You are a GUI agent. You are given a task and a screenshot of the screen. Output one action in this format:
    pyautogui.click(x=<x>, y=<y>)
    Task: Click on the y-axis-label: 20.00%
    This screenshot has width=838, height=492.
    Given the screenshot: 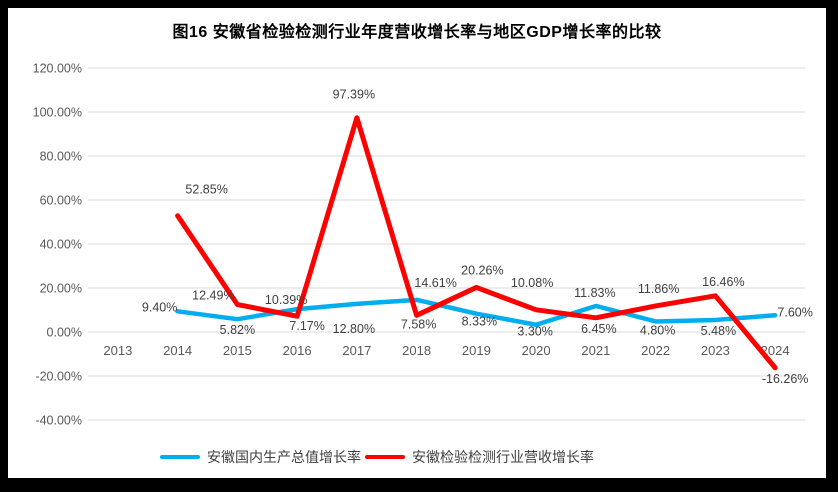 What is the action you would take?
    pyautogui.click(x=61, y=289)
    